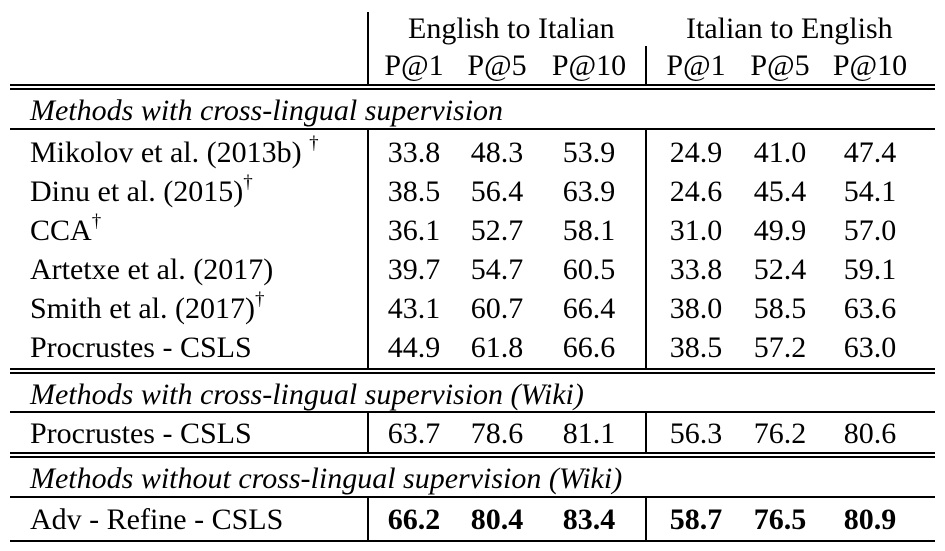 The width and height of the screenshot is (945, 551). What do you see at coordinates (589, 230) in the screenshot?
I see `cell-value: 58.1` at bounding box center [589, 230].